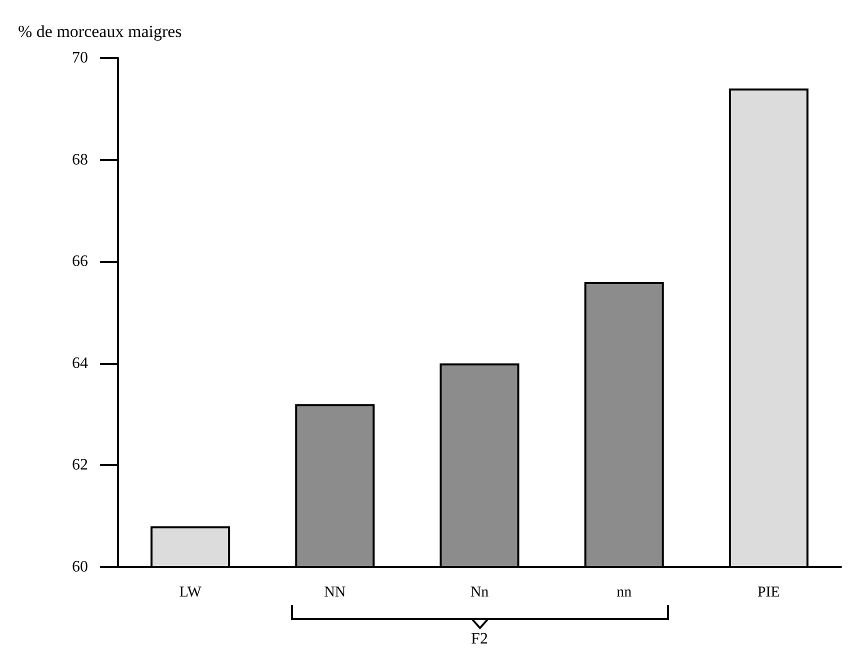 The image size is (859, 670). Describe the element at coordinates (335, 592) in the screenshot. I see `x-tick-label: NN` at that location.